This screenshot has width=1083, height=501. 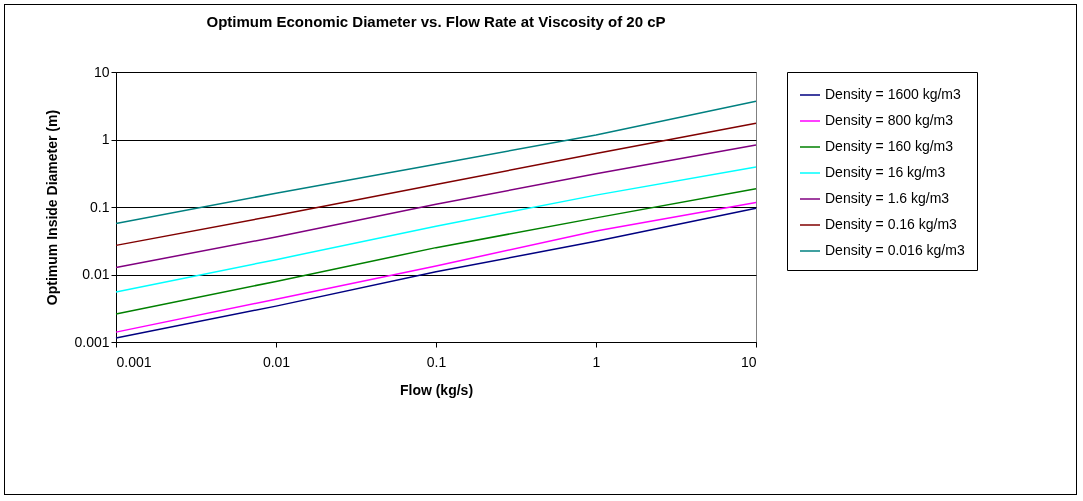 I want to click on x-tick-label: 1, so click(x=596, y=361).